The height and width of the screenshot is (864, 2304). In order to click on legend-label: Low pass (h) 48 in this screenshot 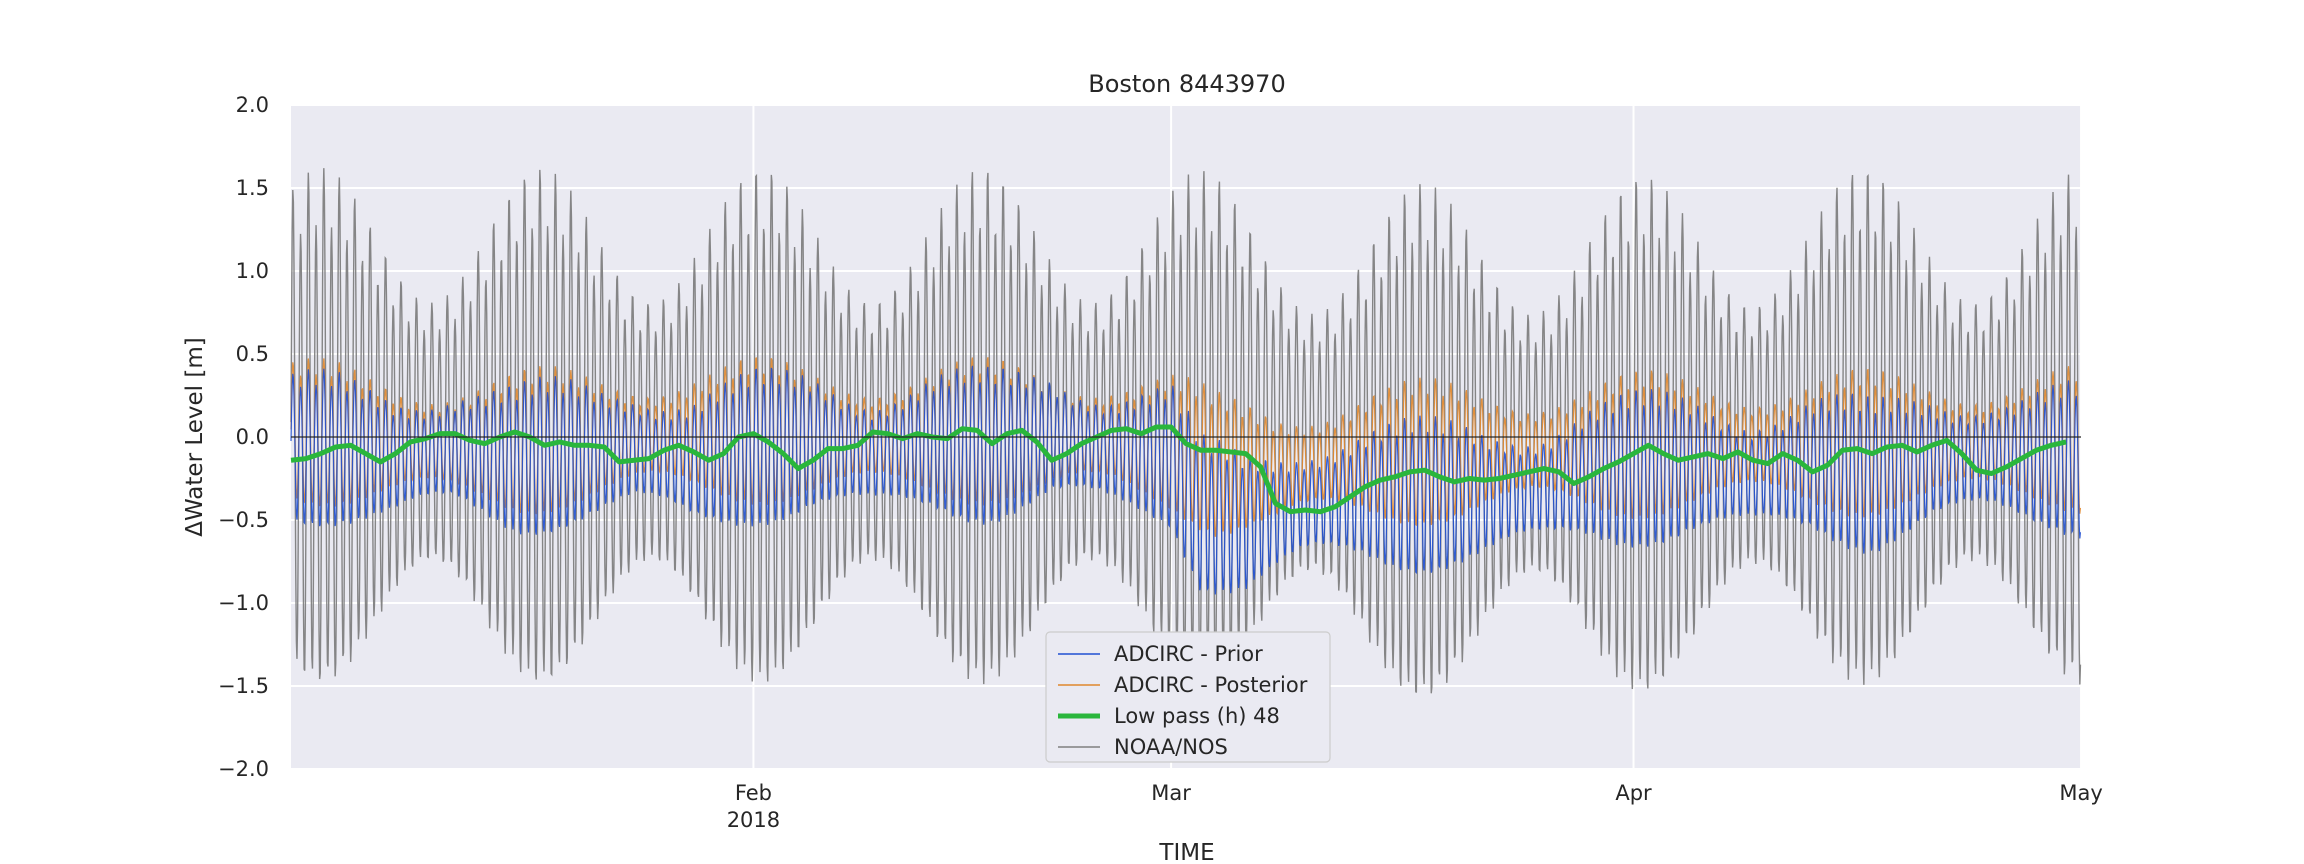, I will do `click(1197, 716)`.